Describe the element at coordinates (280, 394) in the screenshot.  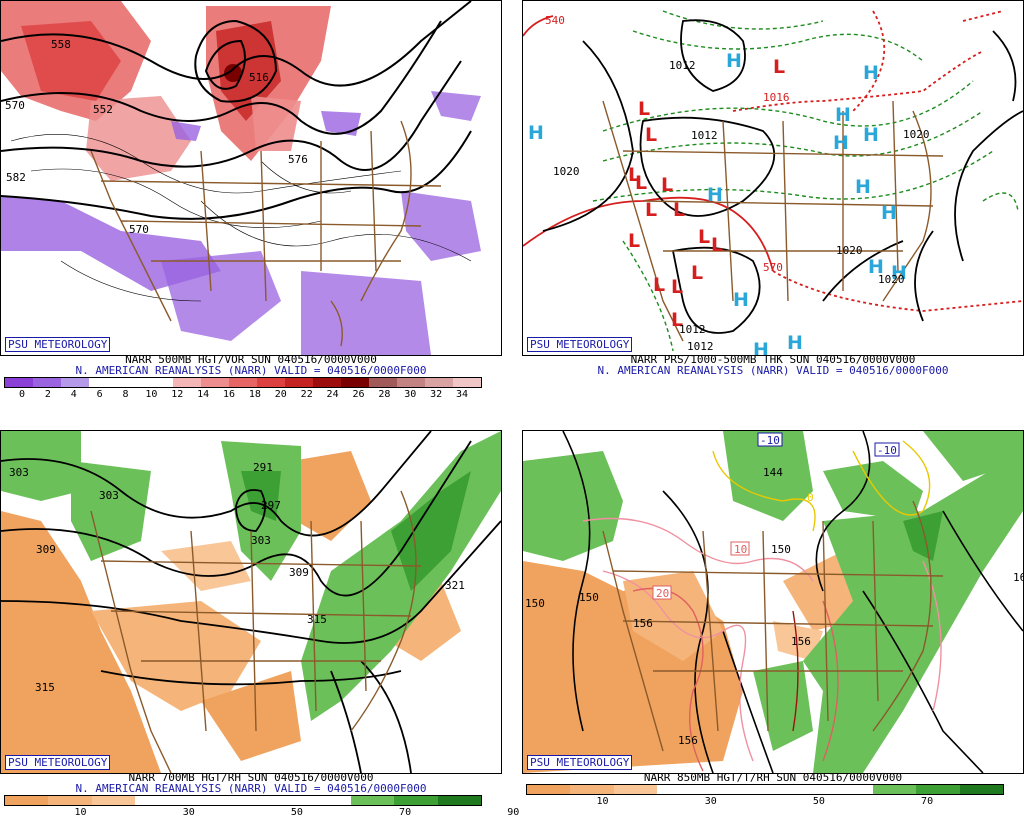
I see `colorbar-tick-label: 20` at that location.